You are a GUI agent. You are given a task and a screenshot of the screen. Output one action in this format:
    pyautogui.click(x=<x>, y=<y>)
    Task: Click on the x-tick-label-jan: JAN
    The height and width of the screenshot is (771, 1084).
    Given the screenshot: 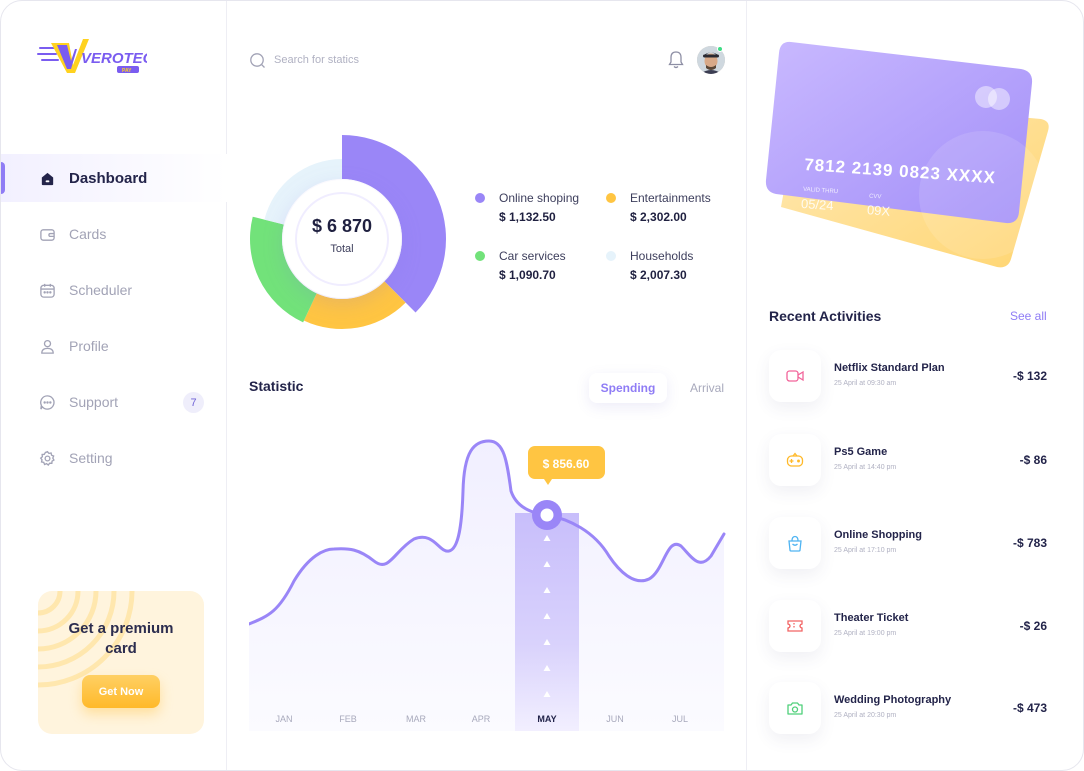 What is the action you would take?
    pyautogui.click(x=283, y=719)
    